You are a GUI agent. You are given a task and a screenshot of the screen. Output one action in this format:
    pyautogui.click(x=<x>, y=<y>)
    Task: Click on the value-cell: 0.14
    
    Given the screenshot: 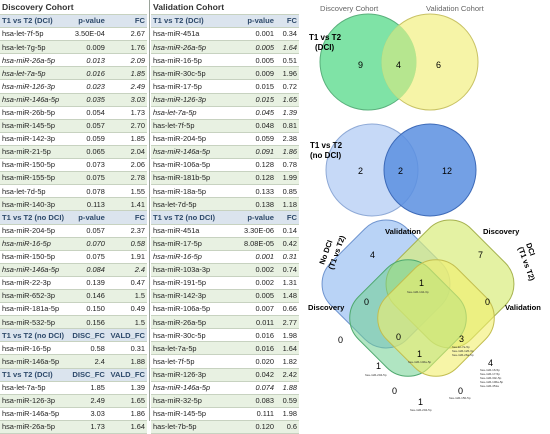 What is the action you would take?
    pyautogui.click(x=287, y=231)
    